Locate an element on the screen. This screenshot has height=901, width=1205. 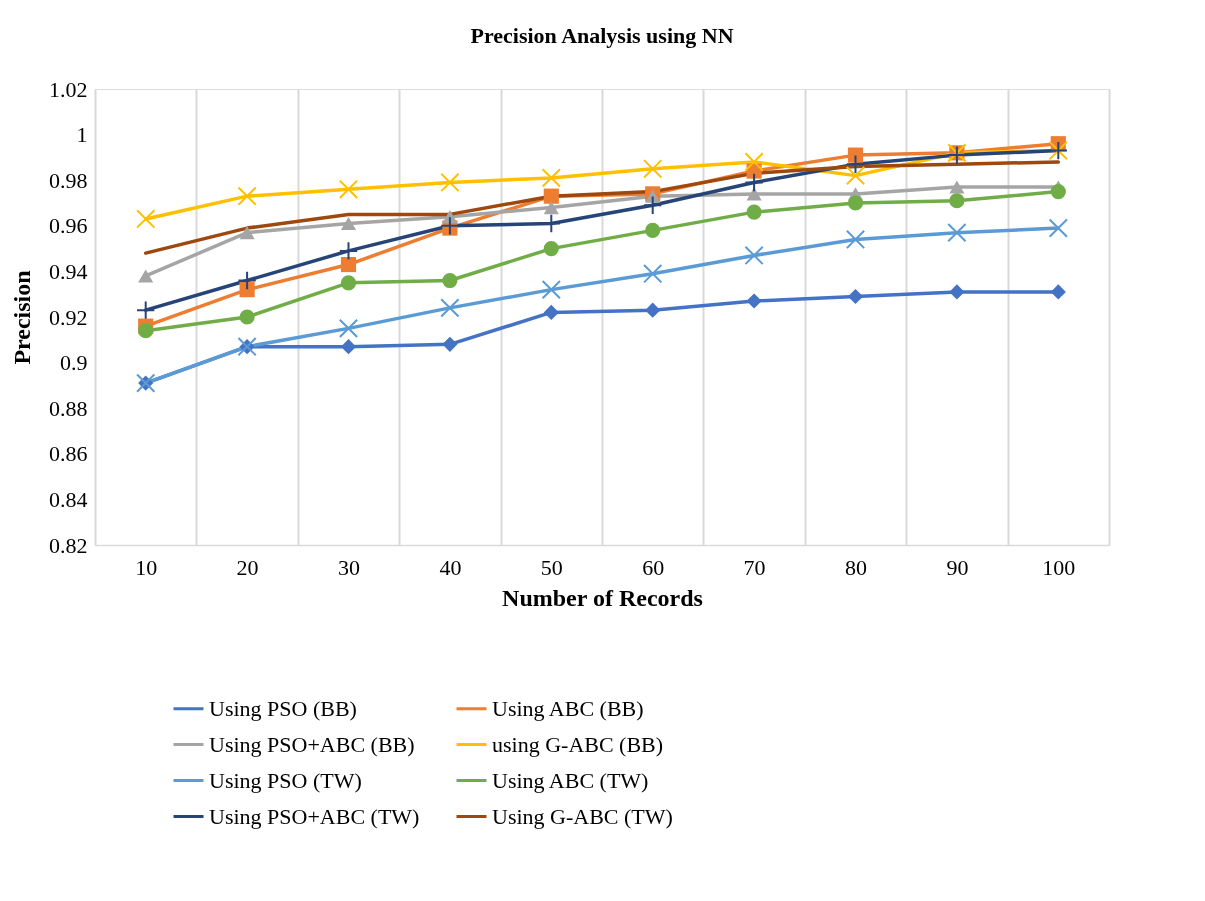
legend-label: using G-ABC (BB) is located at coordinates (578, 744).